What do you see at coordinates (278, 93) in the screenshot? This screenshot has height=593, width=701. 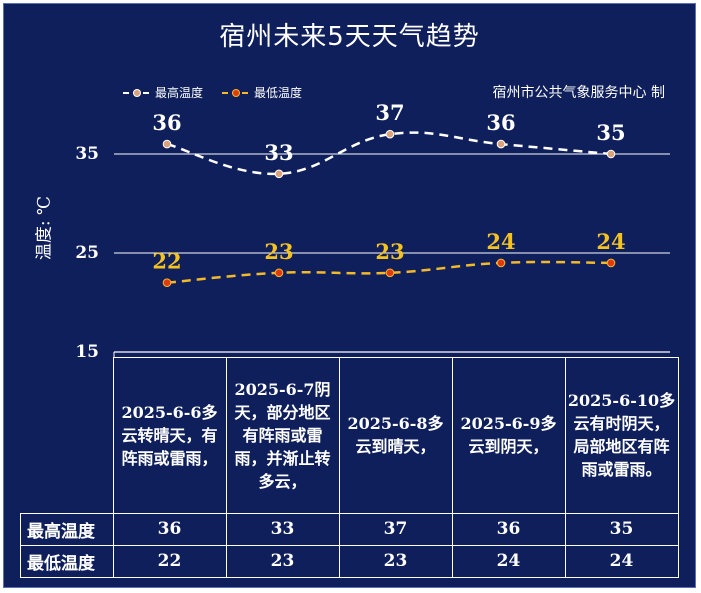 I see `legend-label-low: 最低温度` at bounding box center [278, 93].